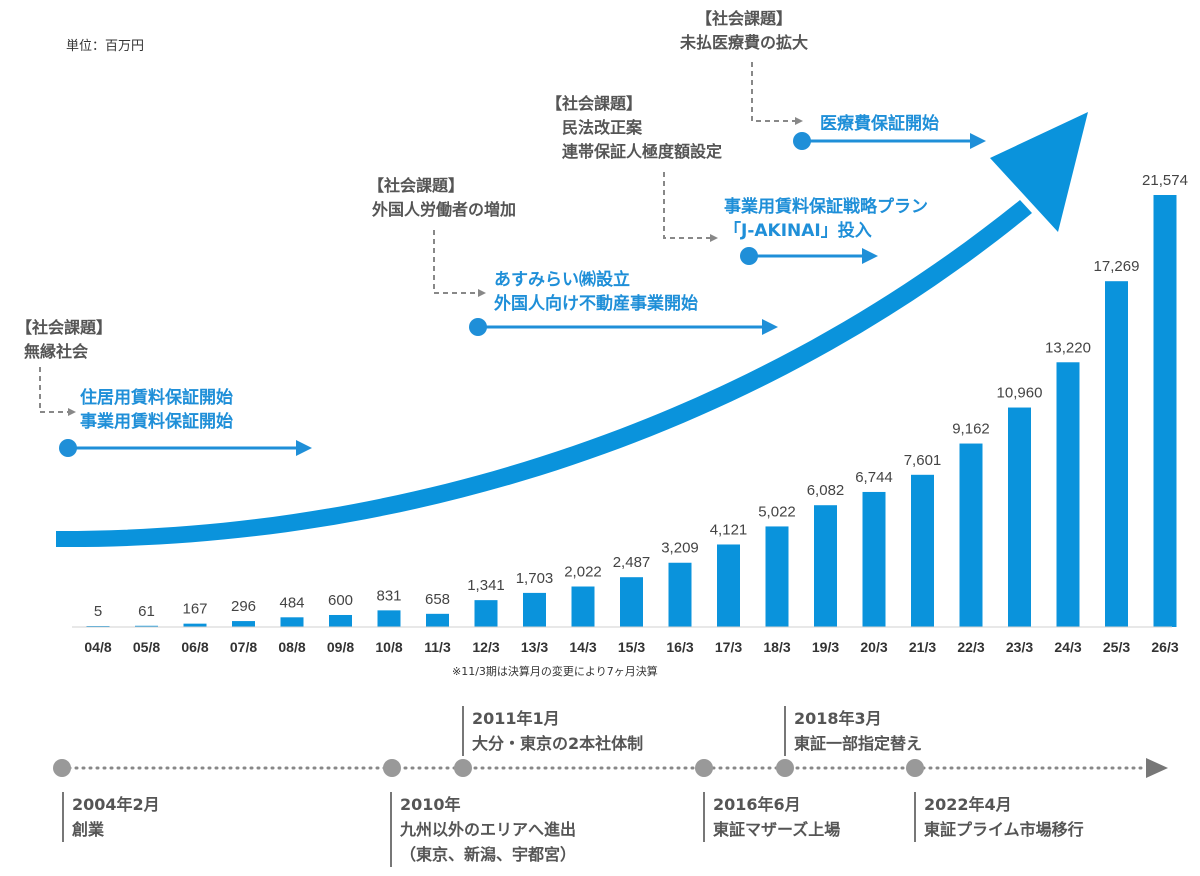 Image resolution: width=1200 pixels, height=876 pixels. I want to click on footnote: ※11/3期は決算月の変更により7ヶ月決算, so click(555, 671).